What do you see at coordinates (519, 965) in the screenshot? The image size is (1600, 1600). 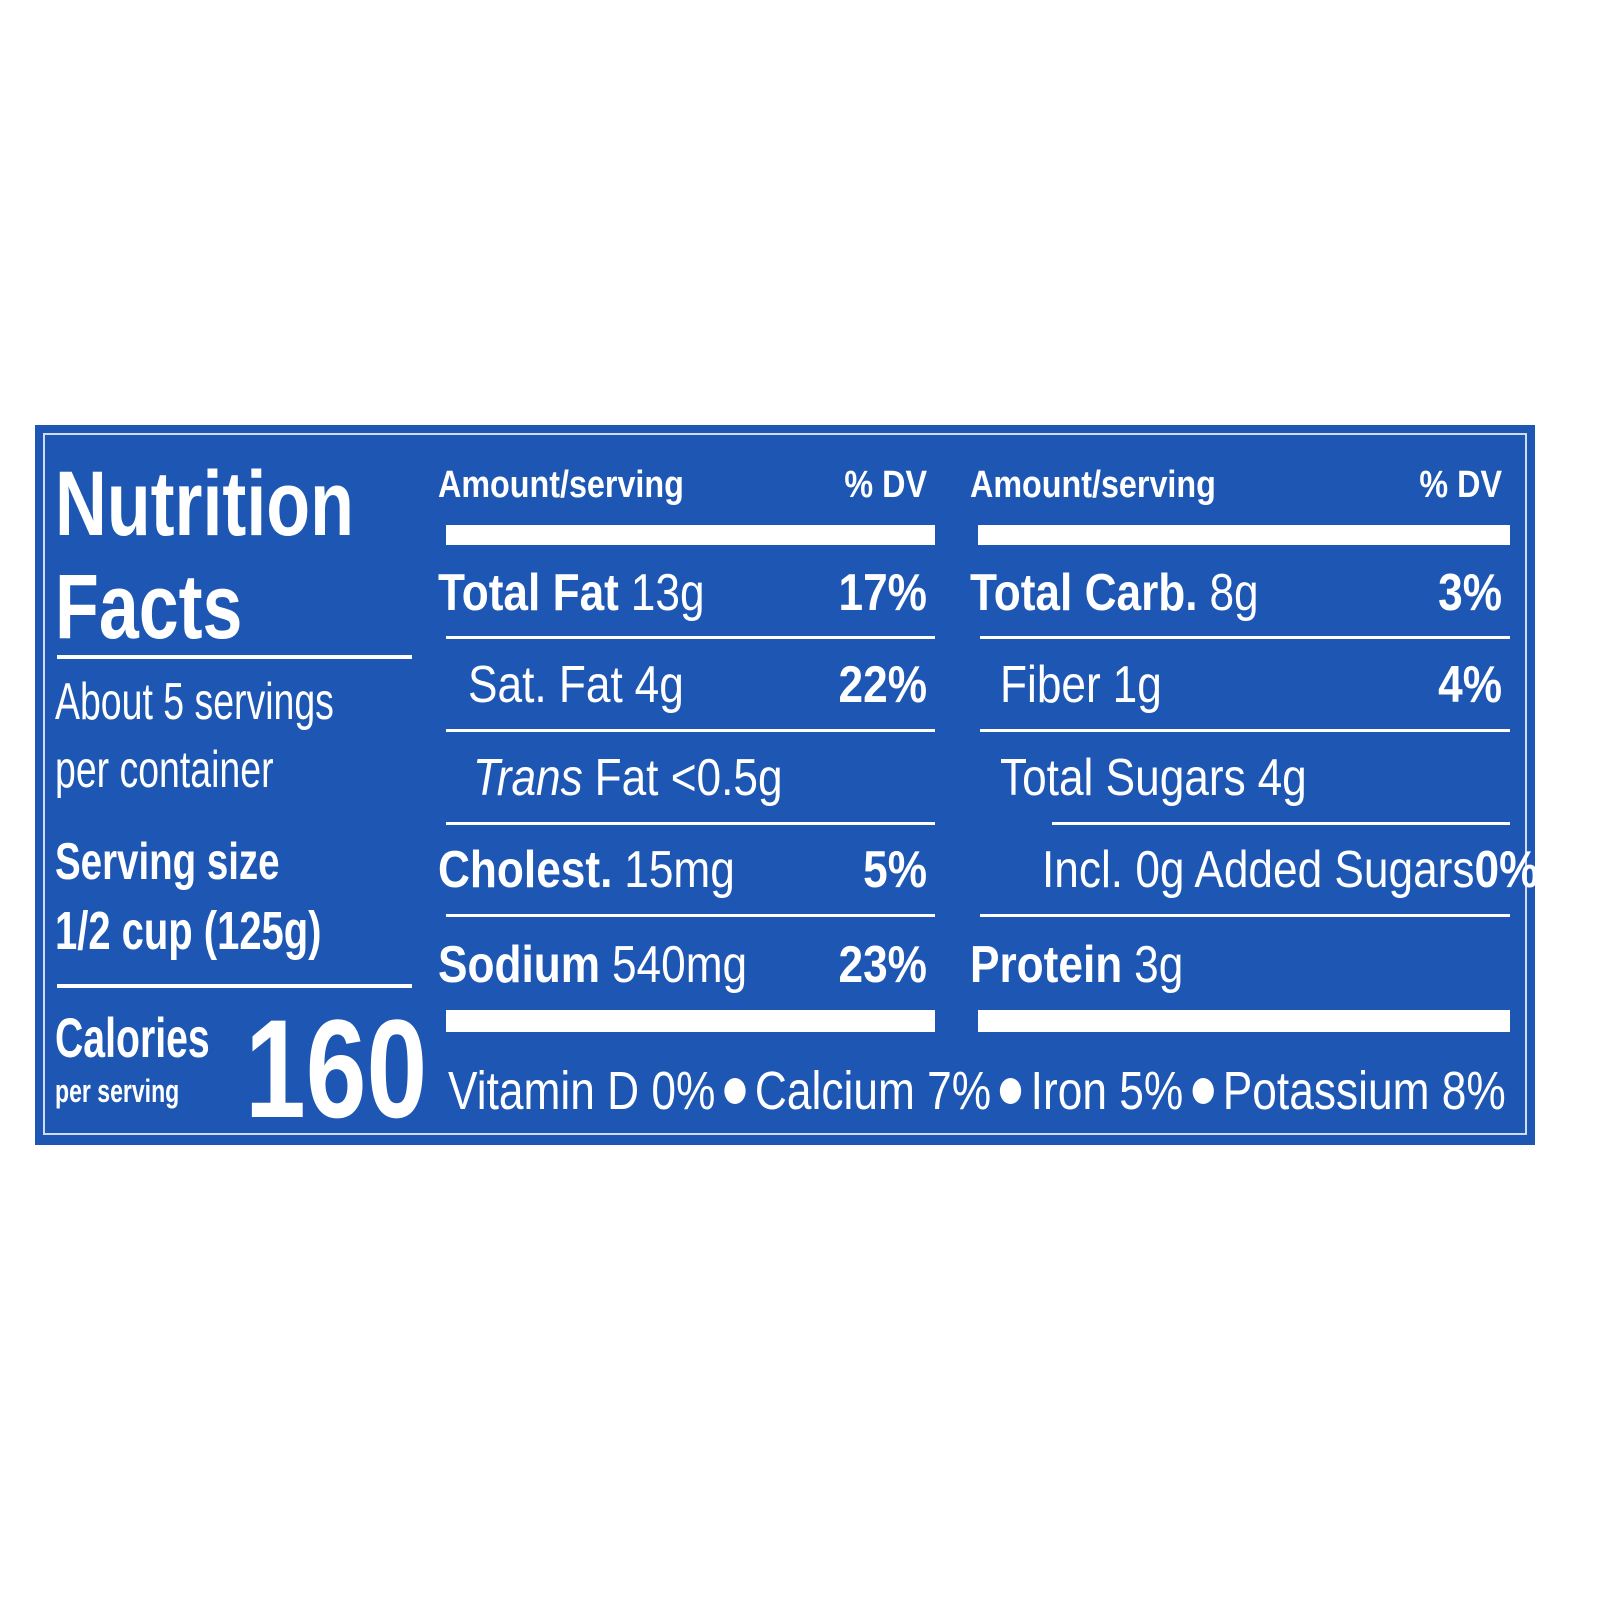 I see `nutrient-name: Sodium` at bounding box center [519, 965].